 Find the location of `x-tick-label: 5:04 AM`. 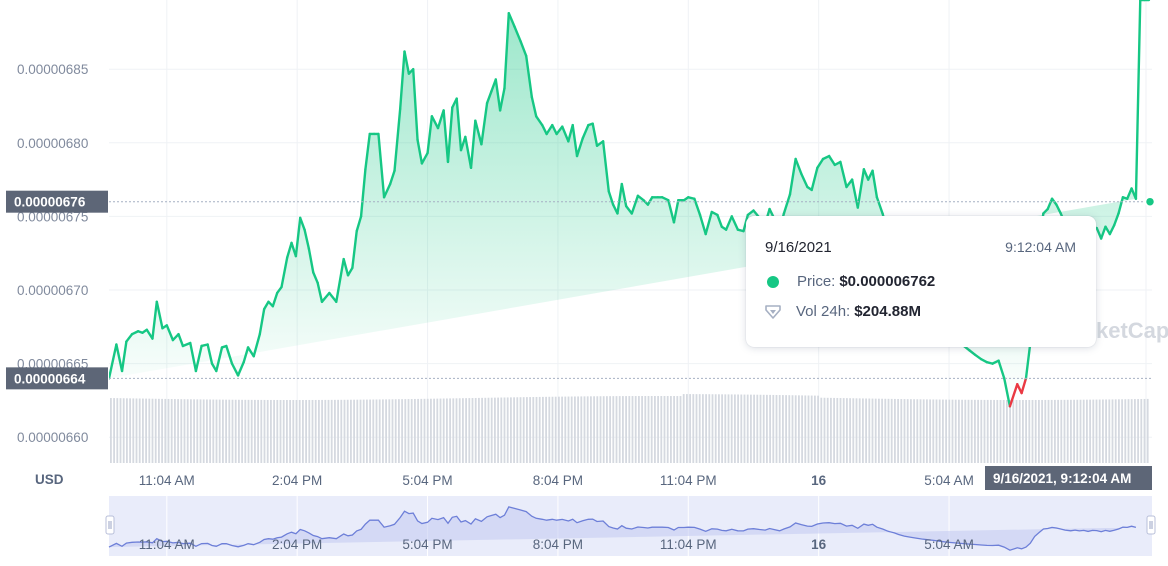

x-tick-label: 5:04 AM is located at coordinates (949, 480).